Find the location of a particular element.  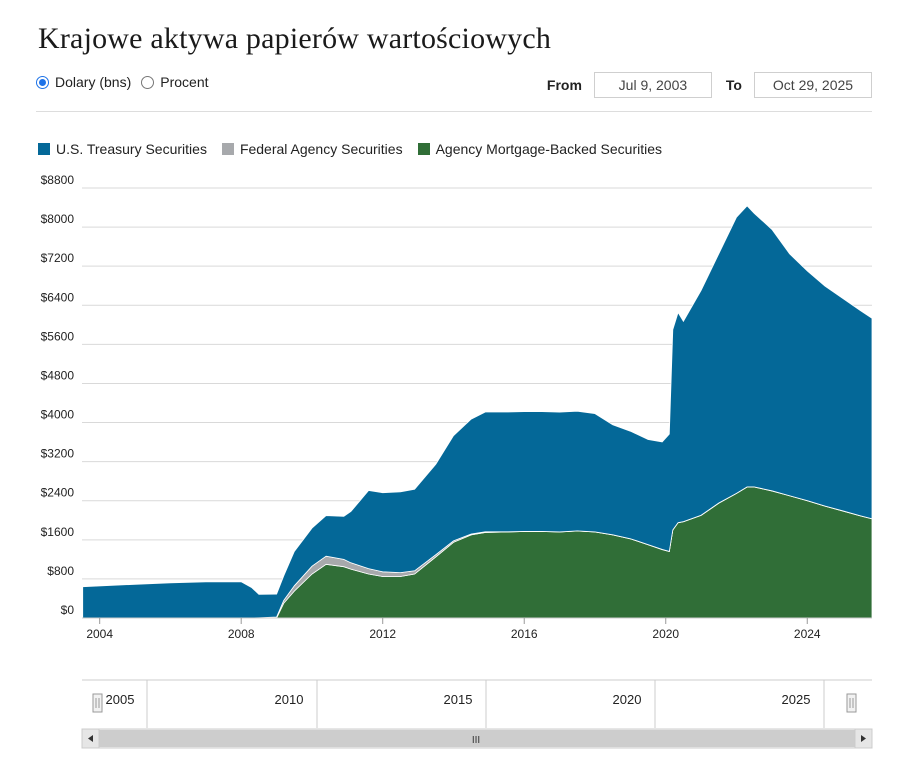

y-tick-label: $4000 is located at coordinates (58, 415).